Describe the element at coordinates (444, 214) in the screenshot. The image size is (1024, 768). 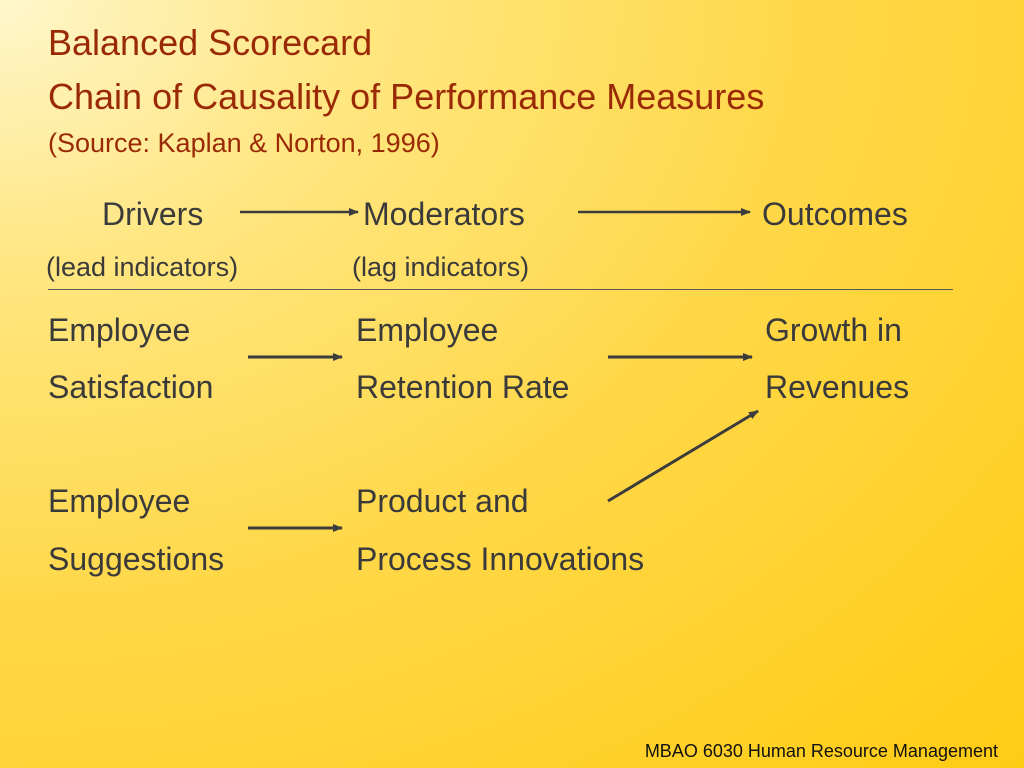
I see `header-moderators: Moderators` at that location.